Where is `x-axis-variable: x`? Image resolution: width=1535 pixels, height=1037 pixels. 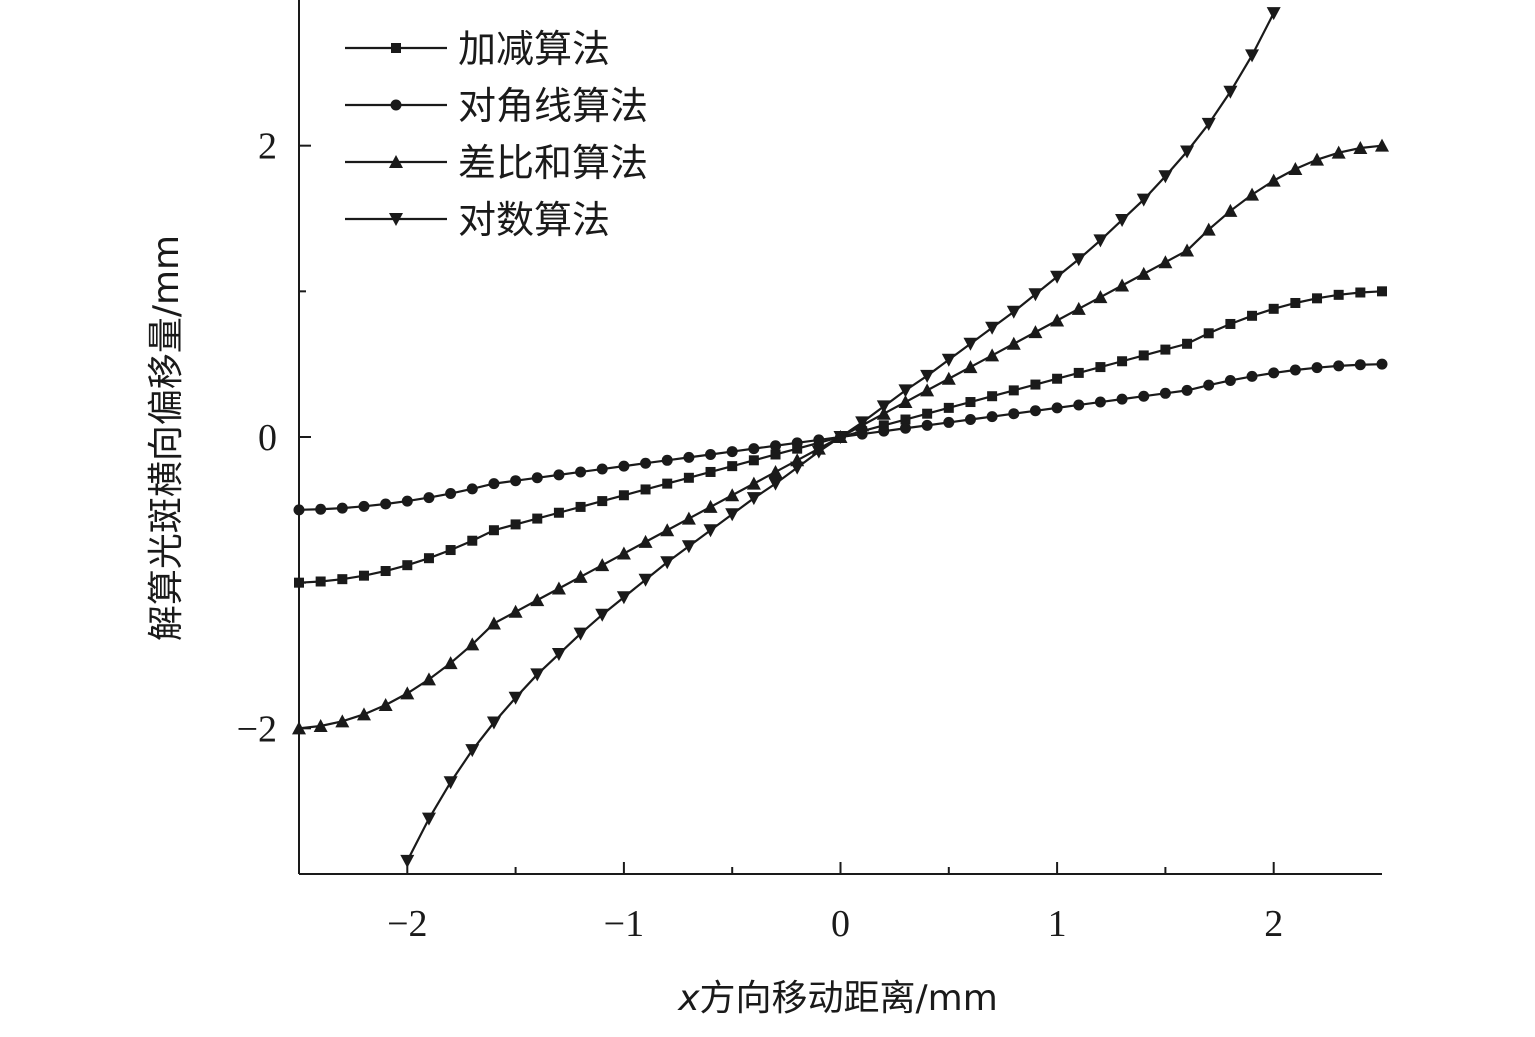 x-axis-variable: x is located at coordinates (688, 998).